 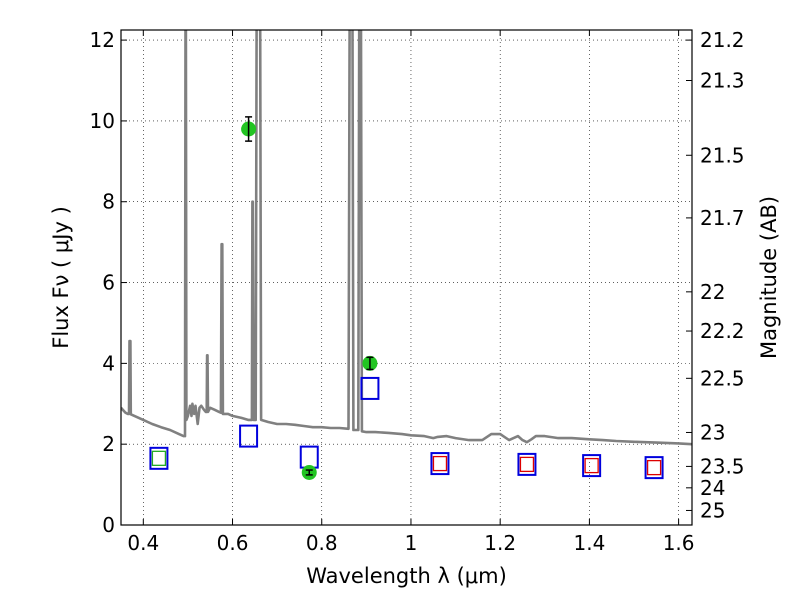 What do you see at coordinates (233, 543) in the screenshot?
I see `x-tick-label: 0.6` at bounding box center [233, 543].